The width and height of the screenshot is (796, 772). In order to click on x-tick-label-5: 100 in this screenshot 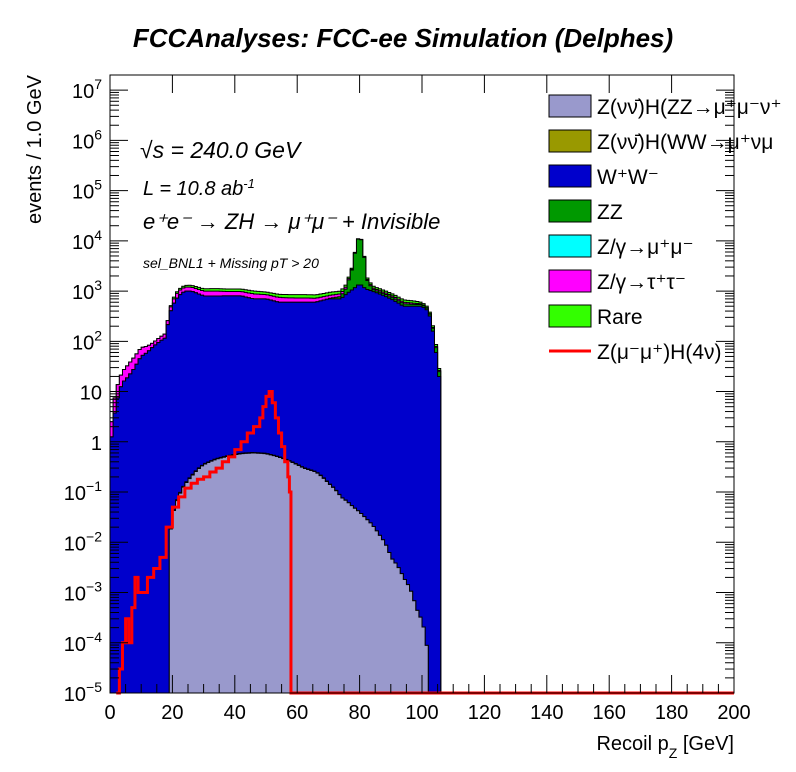, I will do `click(421, 713)`.